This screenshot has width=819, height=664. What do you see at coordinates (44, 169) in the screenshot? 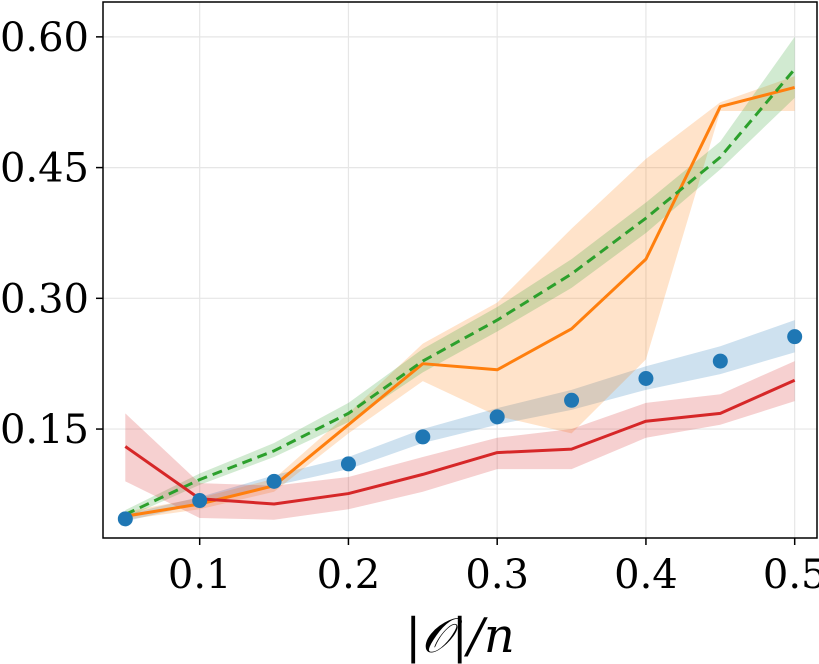
I see `y-tick-label: 0.45` at bounding box center [44, 169].